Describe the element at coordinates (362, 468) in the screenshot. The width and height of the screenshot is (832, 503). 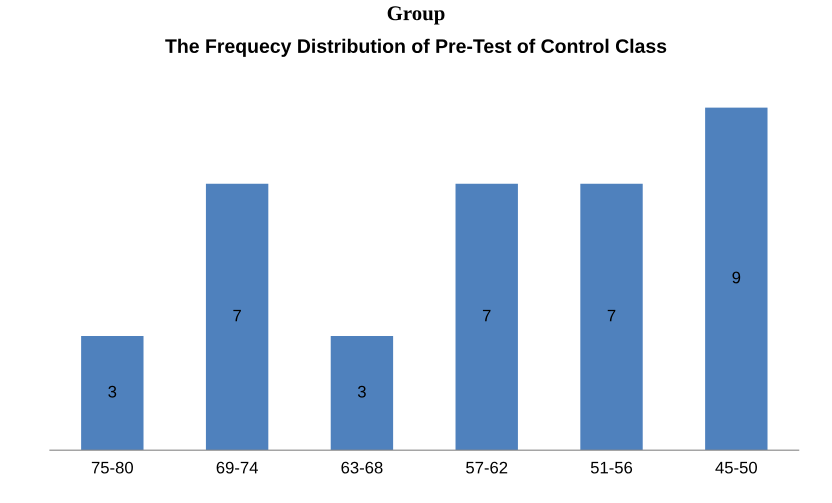
I see `x-tick-label: 63-68` at that location.